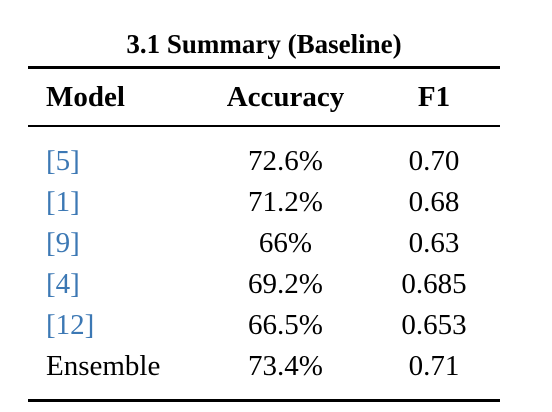 This screenshot has width=552, height=412. Describe the element at coordinates (115, 243) in the screenshot. I see `model-cell: [9]` at that location.